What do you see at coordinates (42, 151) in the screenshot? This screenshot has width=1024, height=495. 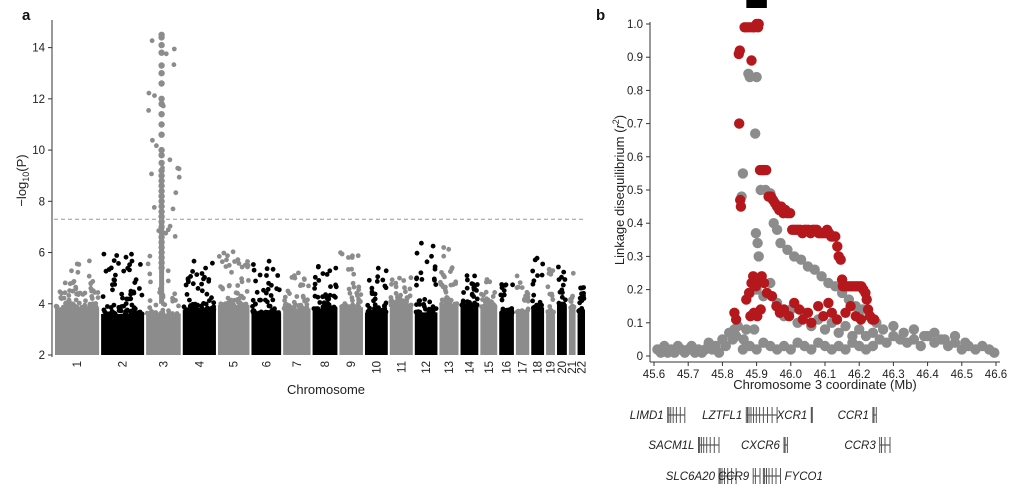 I see `y-tick: 10` at bounding box center [42, 151].